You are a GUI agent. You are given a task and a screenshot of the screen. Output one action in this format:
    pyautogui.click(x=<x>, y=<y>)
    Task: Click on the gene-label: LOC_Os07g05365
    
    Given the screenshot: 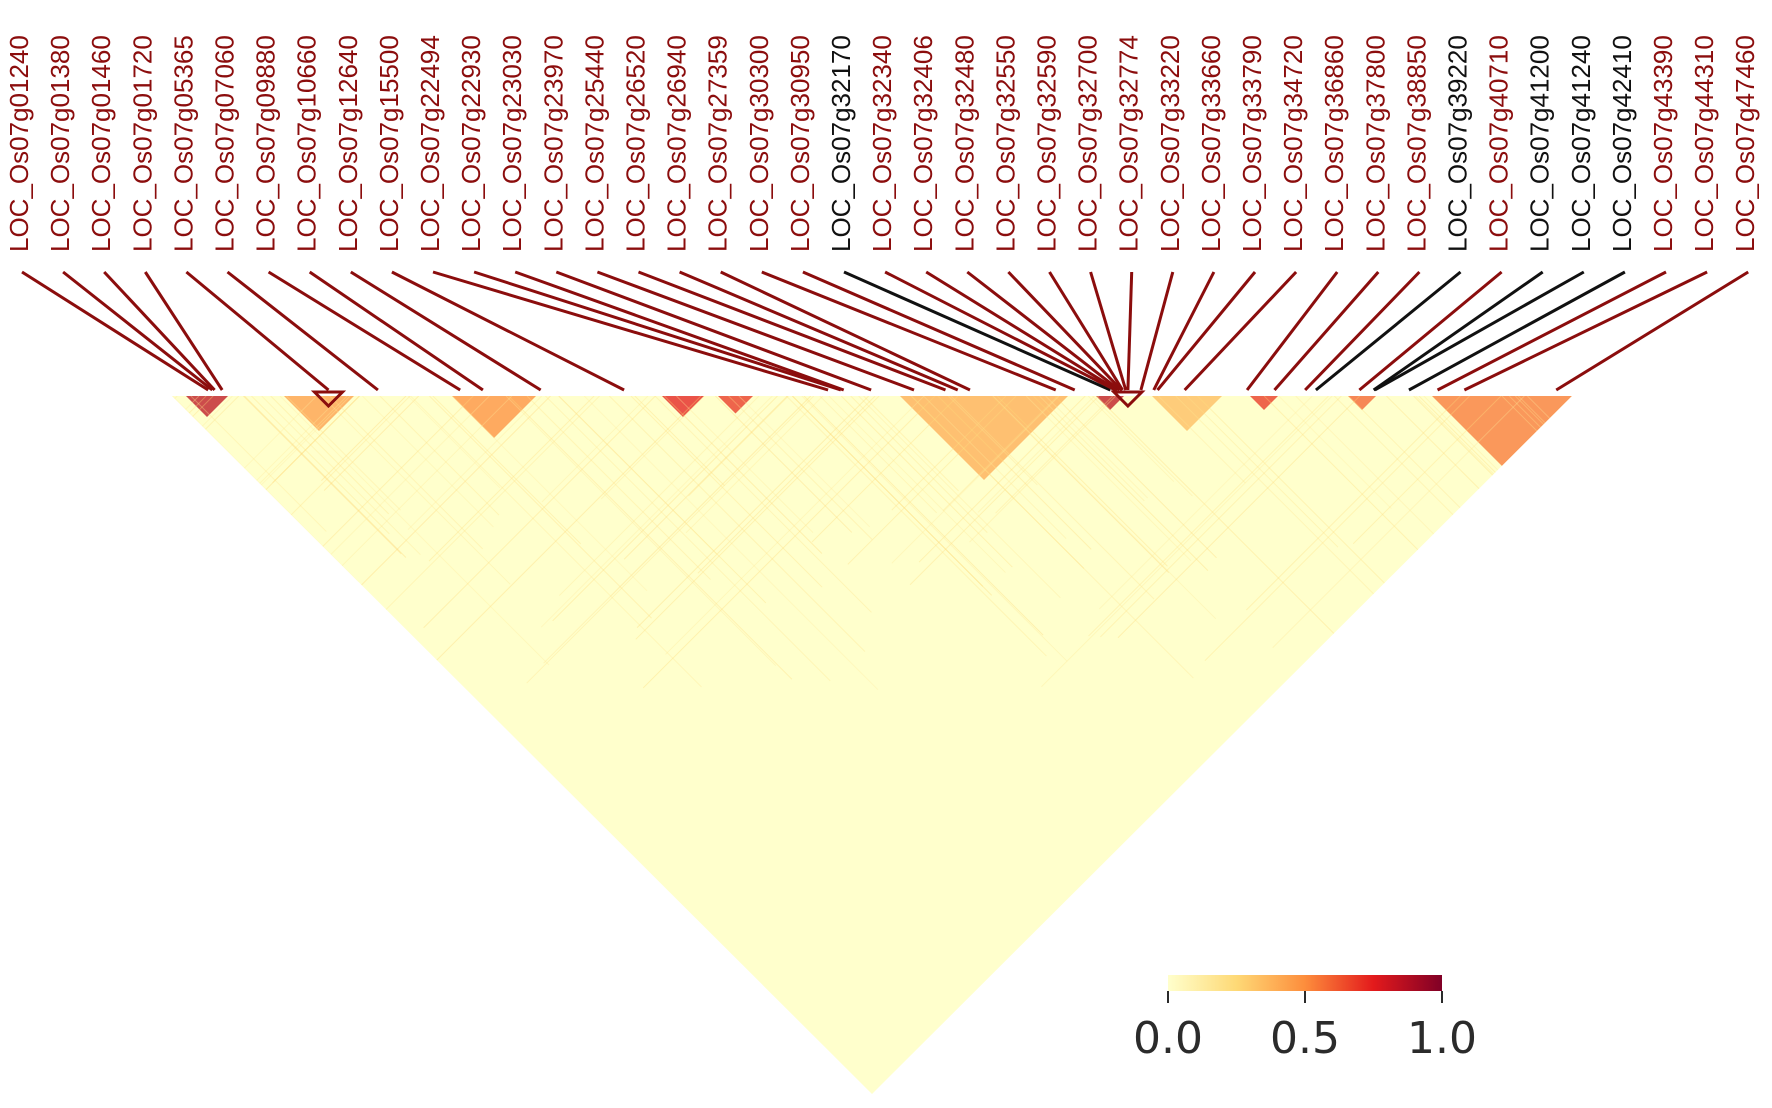 What is the action you would take?
    pyautogui.click(x=183, y=143)
    